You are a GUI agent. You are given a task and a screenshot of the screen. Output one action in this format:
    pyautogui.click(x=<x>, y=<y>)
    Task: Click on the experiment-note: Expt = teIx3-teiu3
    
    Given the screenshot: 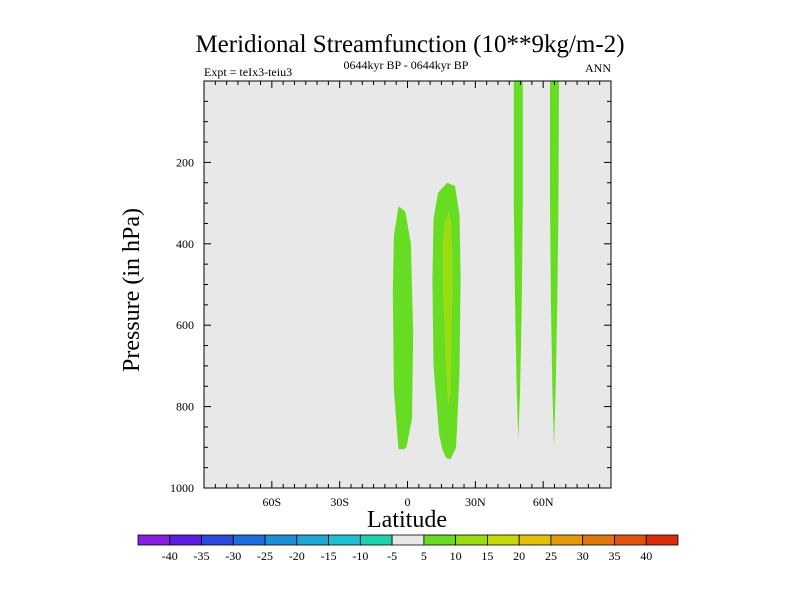 What is the action you would take?
    pyautogui.click(x=248, y=72)
    